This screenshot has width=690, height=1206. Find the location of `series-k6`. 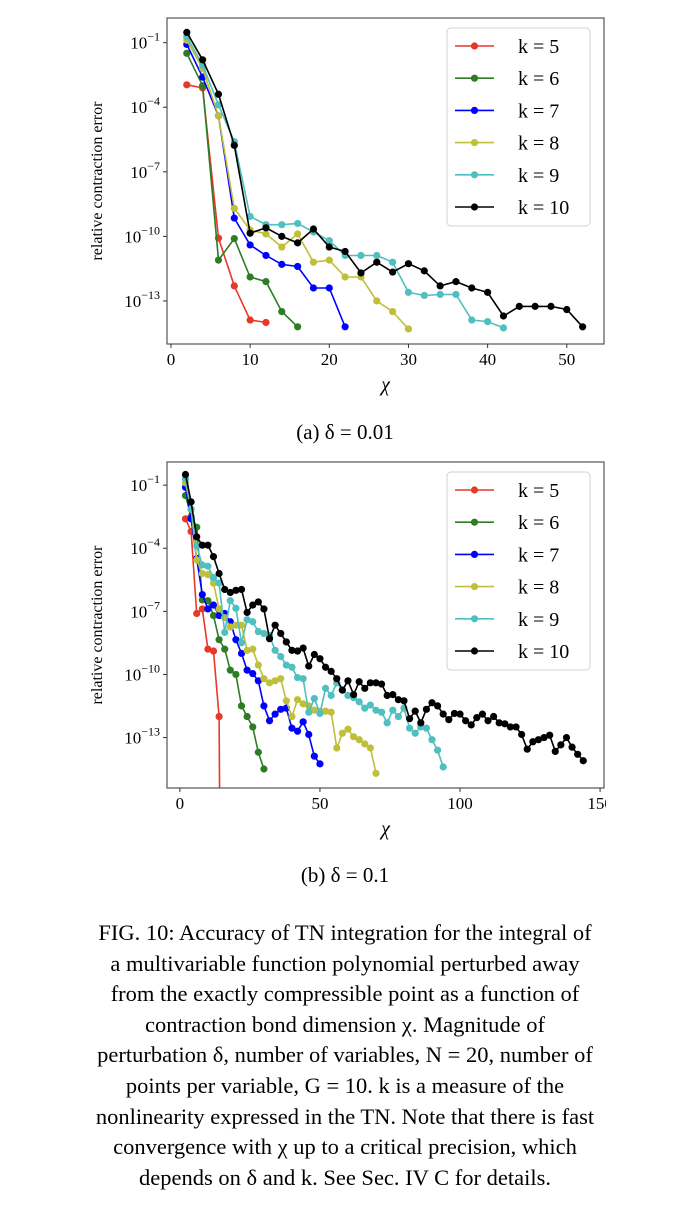

series-k6 is located at coordinates (242, 190).